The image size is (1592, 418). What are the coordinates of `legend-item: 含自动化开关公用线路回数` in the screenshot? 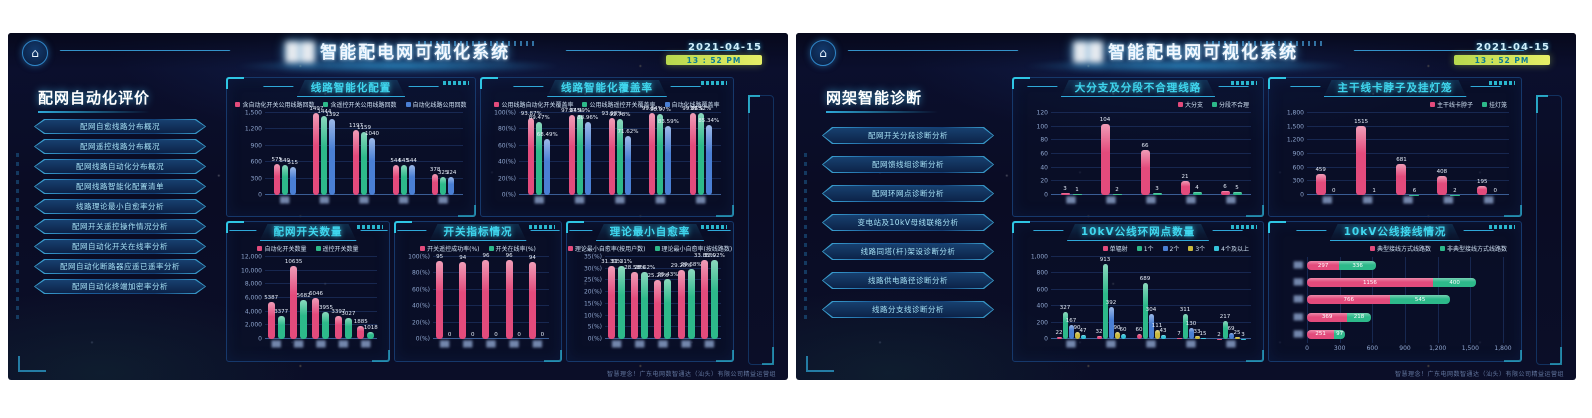 It's located at (274, 104).